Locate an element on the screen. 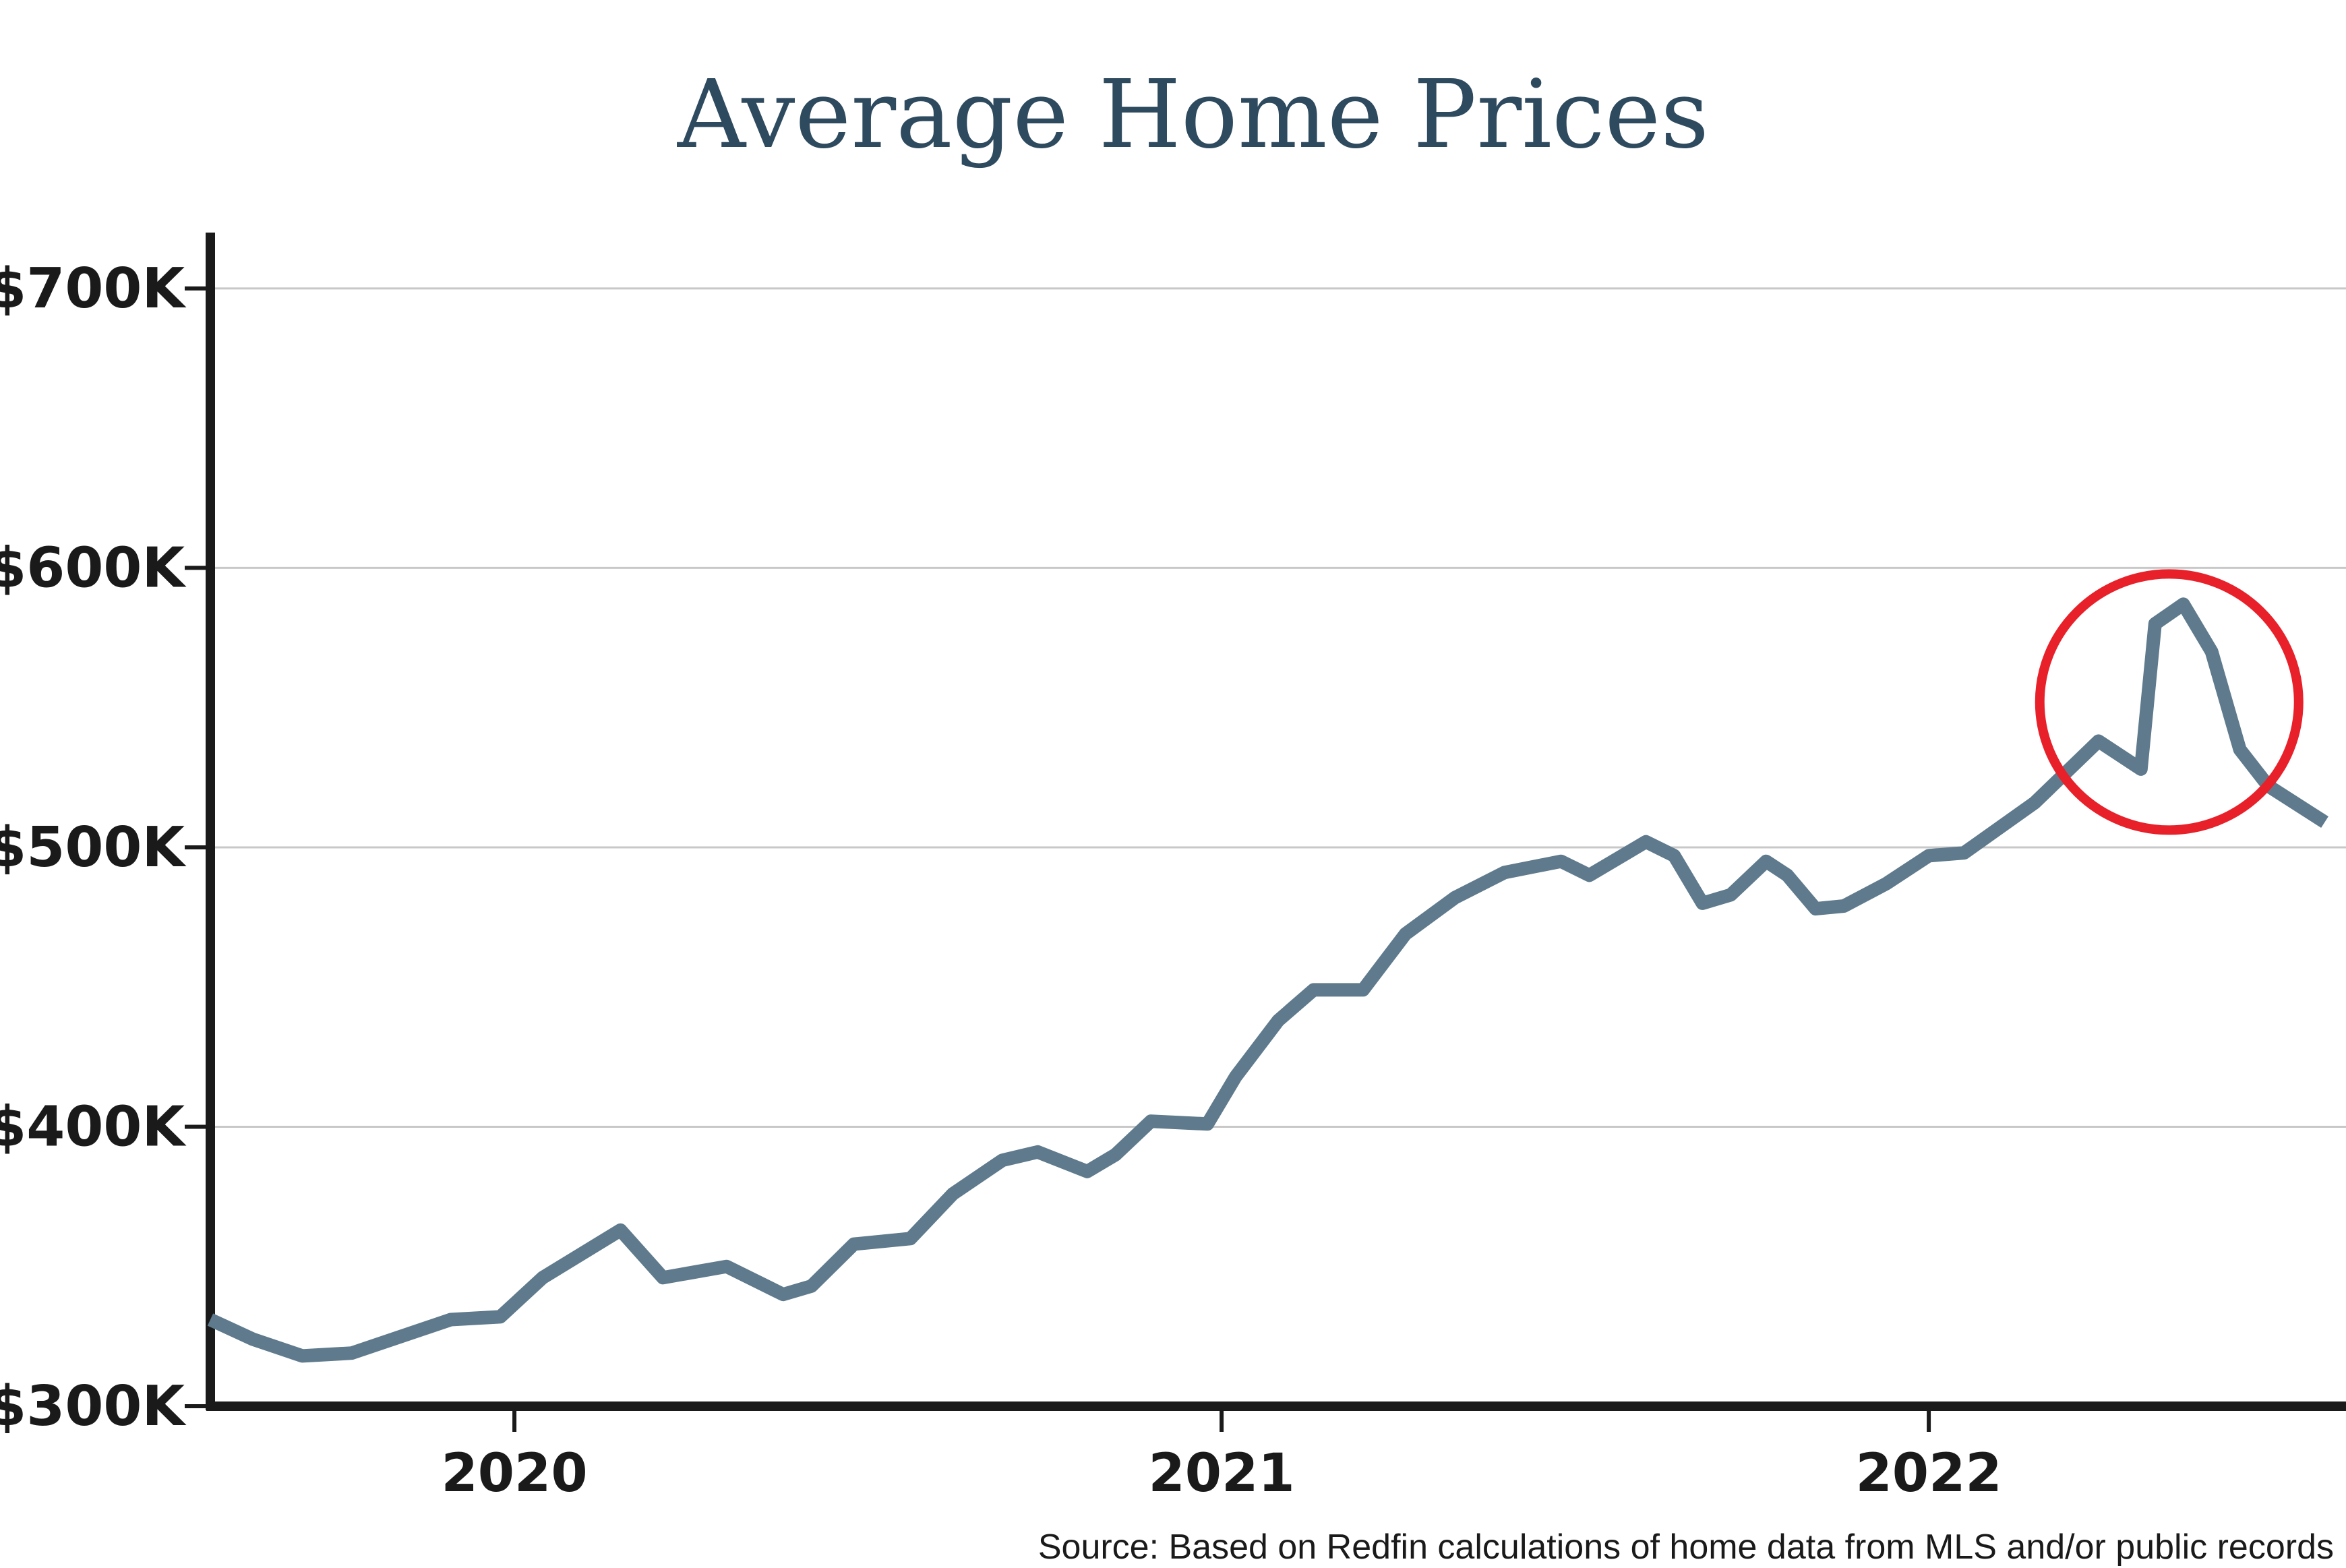  highlight-annotation is located at coordinates (2169, 702).